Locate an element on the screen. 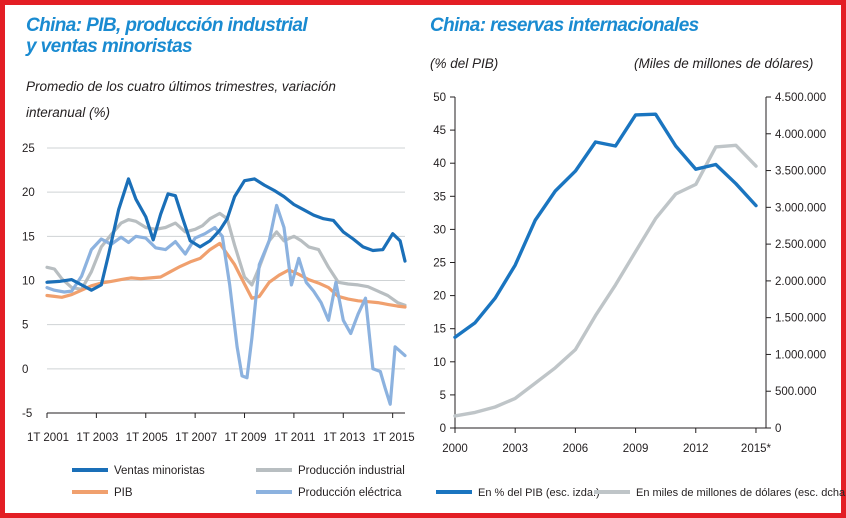 The width and height of the screenshot is (846, 518). right-chart-title: China: reservas internacionales is located at coordinates (564, 25).